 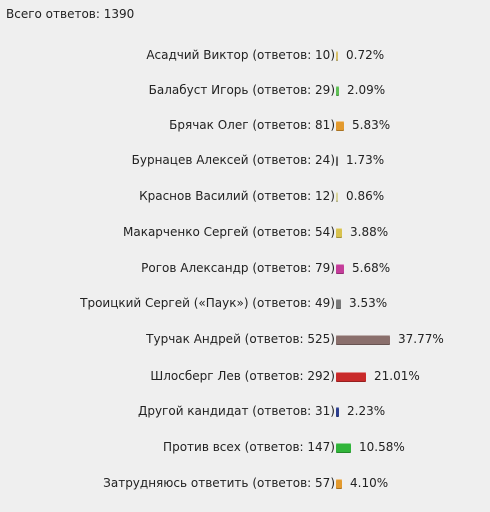 I want to click on option-label: Троицкий Сергей («Паук») (ответов: 49), so click(x=207, y=303).